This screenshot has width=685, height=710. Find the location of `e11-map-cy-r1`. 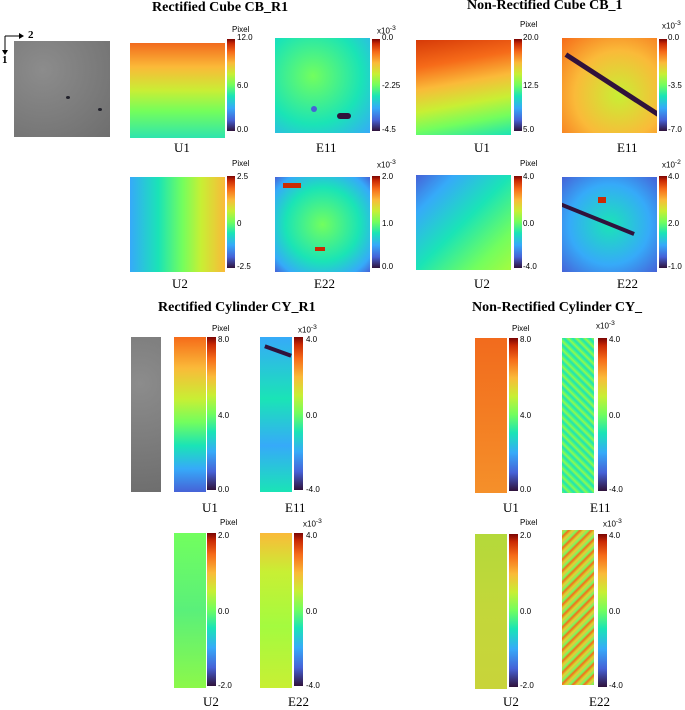

e11-map-cy-r1 is located at coordinates (276, 414).